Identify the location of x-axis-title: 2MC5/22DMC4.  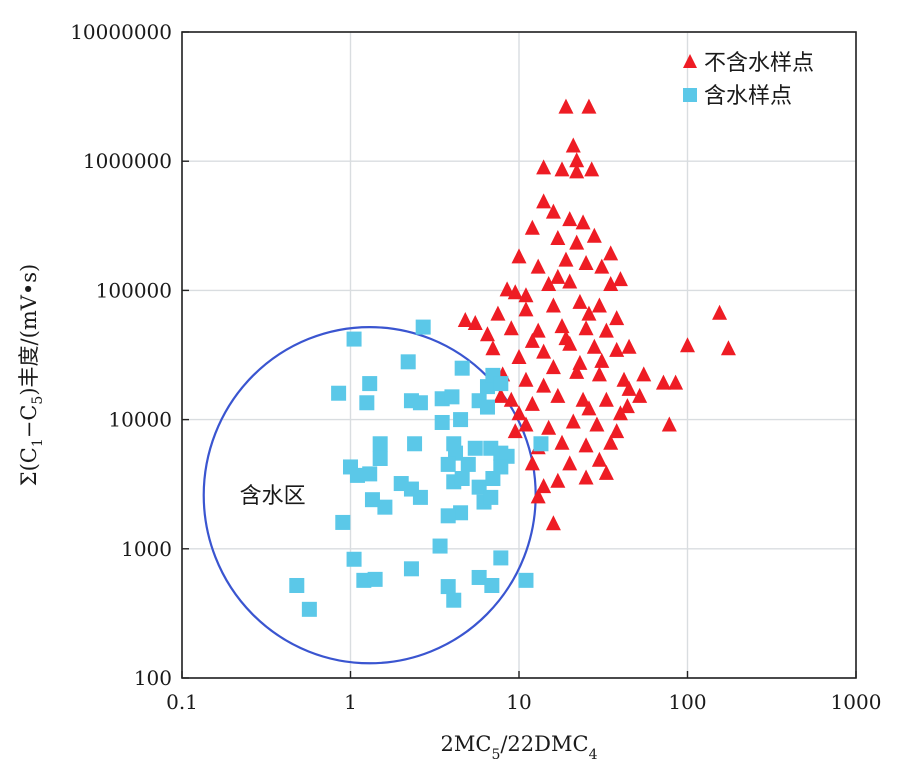
(519, 747).